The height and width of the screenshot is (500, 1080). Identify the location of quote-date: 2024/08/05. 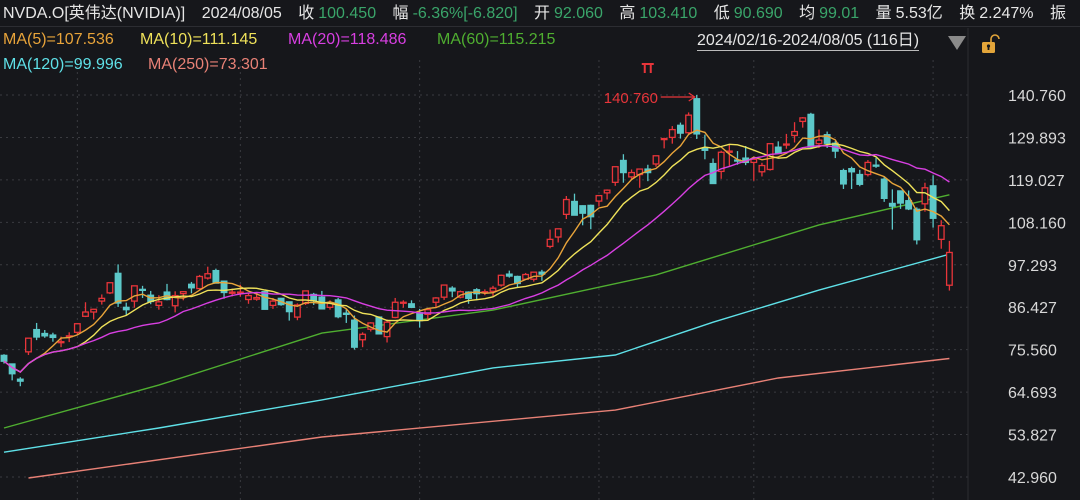
(241, 13).